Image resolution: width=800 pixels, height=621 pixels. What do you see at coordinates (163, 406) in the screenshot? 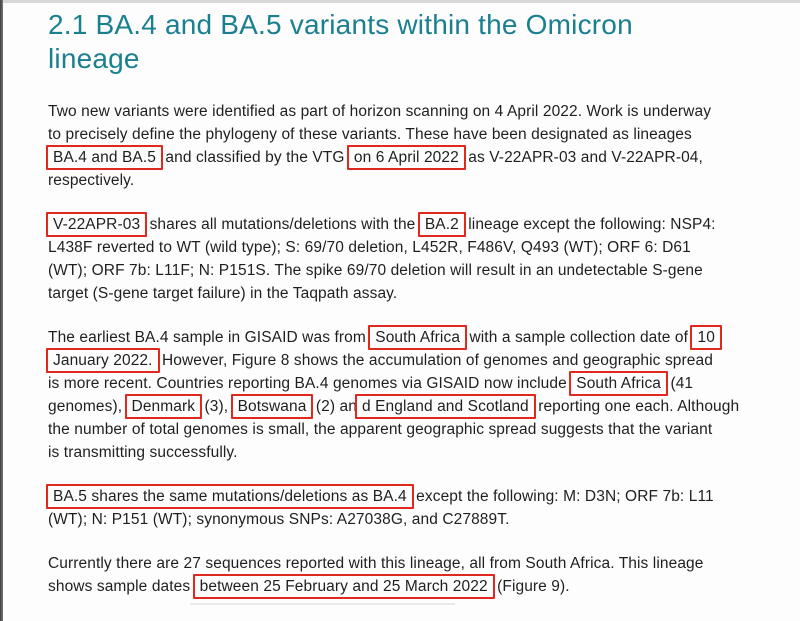
I see `annotation-box: Denmark` at bounding box center [163, 406].